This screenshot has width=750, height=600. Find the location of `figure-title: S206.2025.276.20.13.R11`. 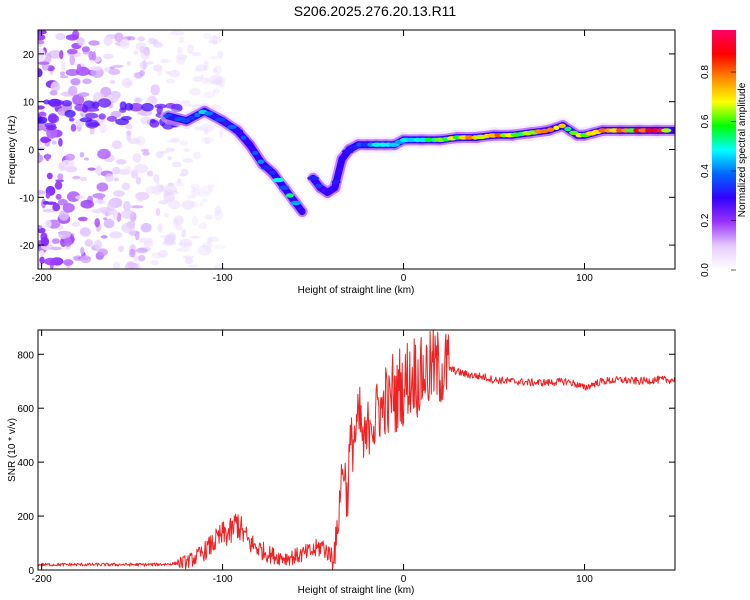

figure-title: S206.2025.276.20.13.R11 is located at coordinates (375, 11).